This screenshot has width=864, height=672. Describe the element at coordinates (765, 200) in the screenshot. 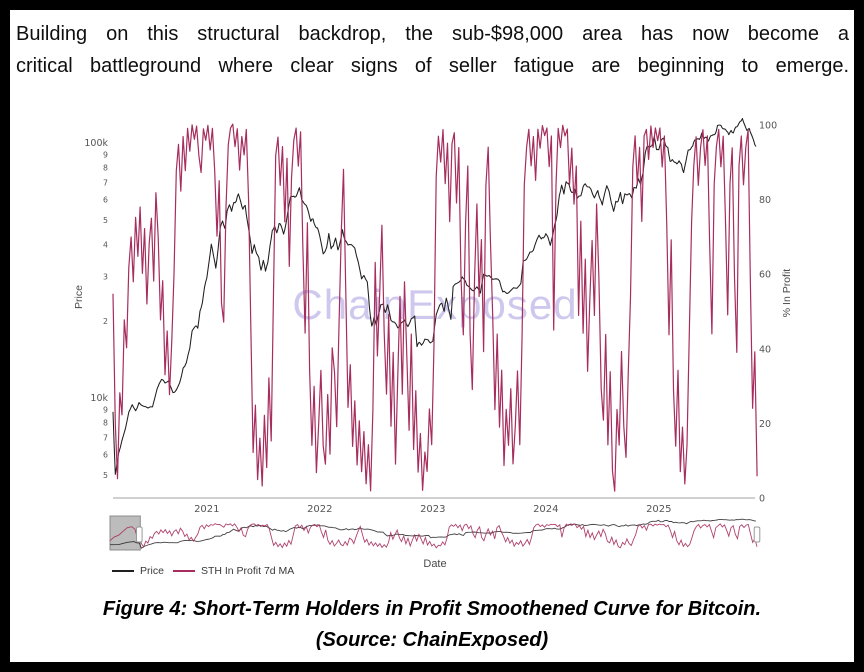

I see `y-right-tick-label: 80` at that location.